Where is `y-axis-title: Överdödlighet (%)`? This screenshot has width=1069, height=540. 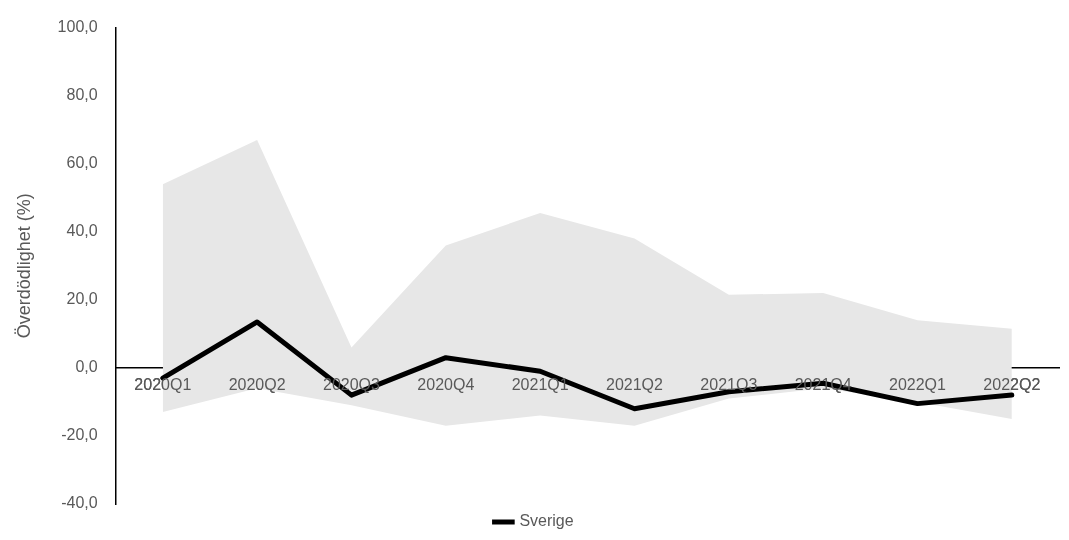
y-axis-title: Överdödlighet (%) is located at coordinates (23, 266).